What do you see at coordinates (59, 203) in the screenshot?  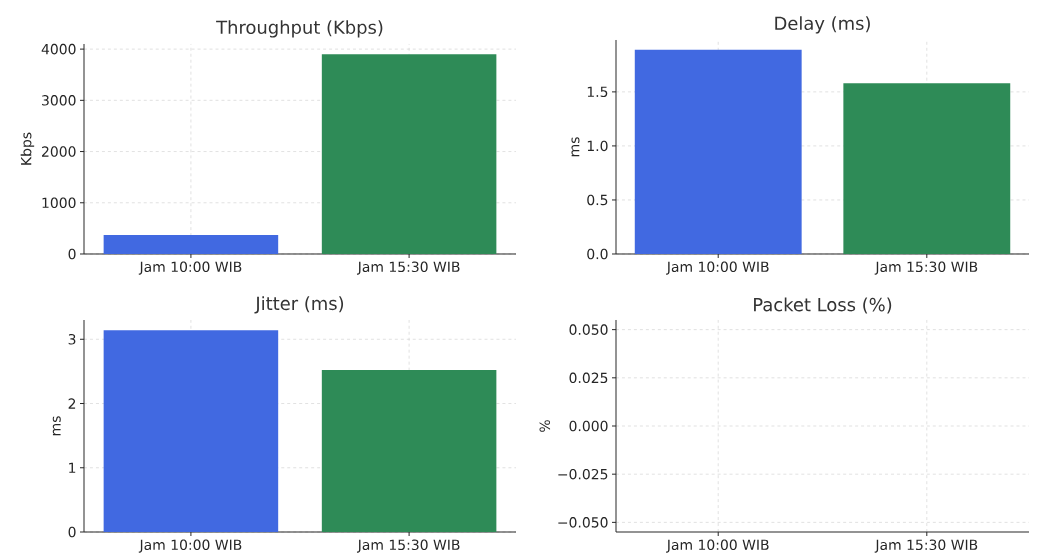 I see `y-tick-label: 1000` at bounding box center [59, 203].